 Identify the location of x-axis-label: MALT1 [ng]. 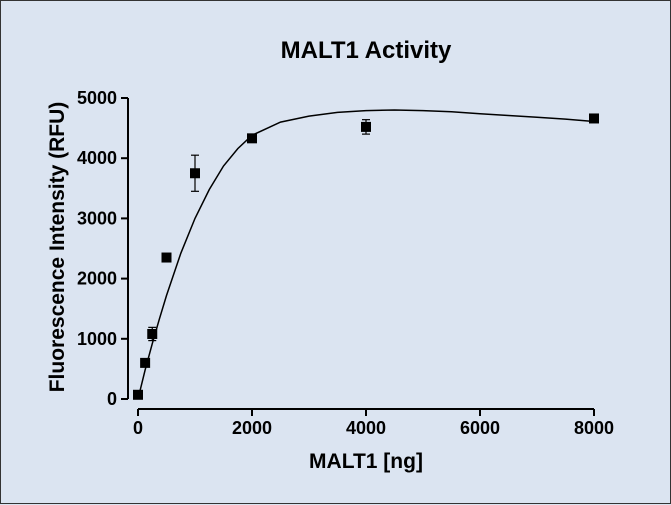
(366, 461).